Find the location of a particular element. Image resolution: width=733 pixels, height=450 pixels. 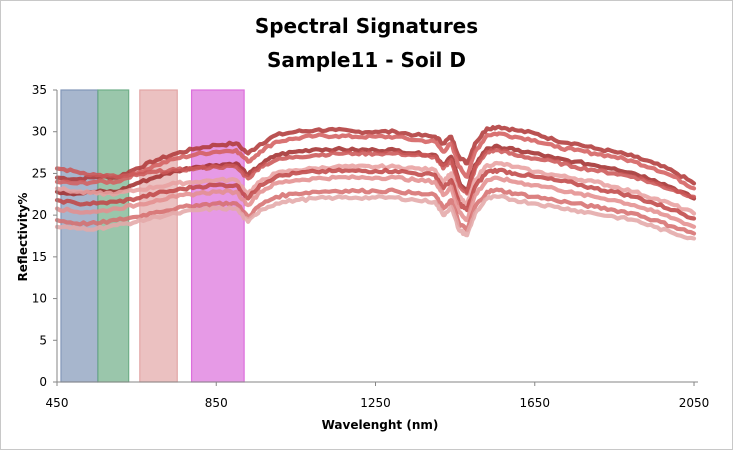

chart-title-line-2: Sample11 - Soil D is located at coordinates (366, 60).